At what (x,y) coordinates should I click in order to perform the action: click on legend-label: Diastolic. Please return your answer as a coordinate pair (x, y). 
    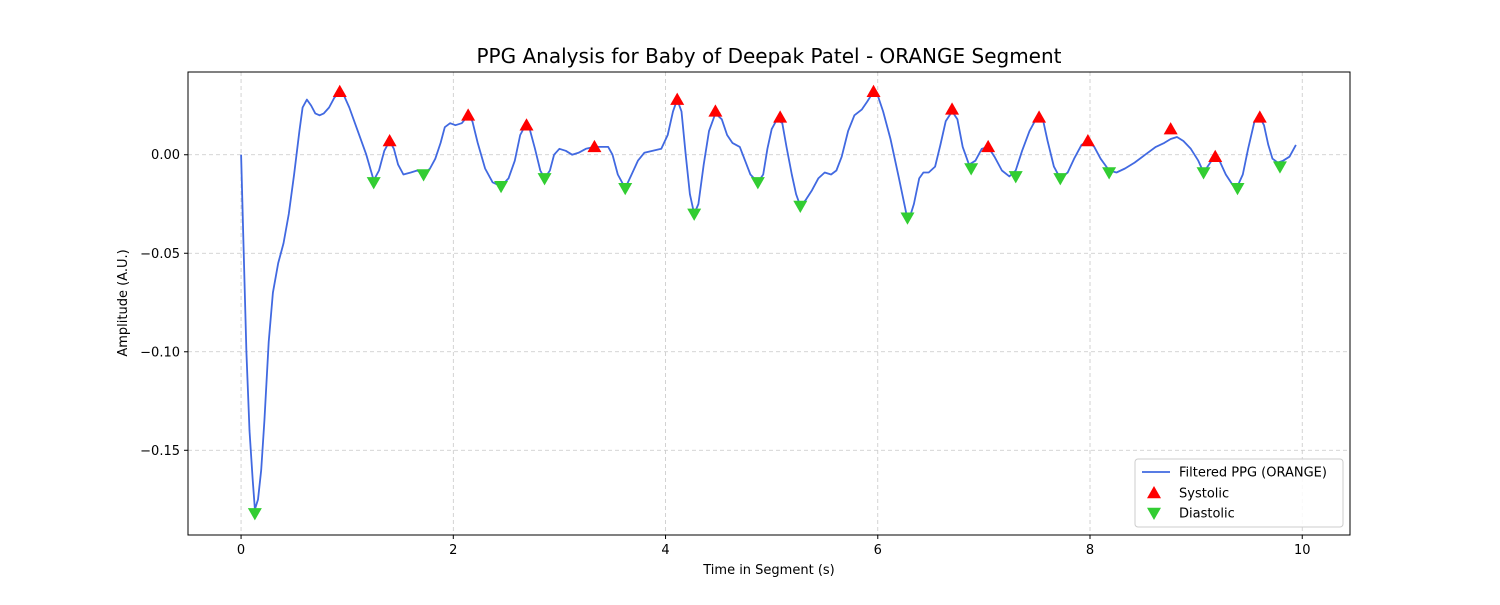
    Looking at the image, I should click on (1207, 514).